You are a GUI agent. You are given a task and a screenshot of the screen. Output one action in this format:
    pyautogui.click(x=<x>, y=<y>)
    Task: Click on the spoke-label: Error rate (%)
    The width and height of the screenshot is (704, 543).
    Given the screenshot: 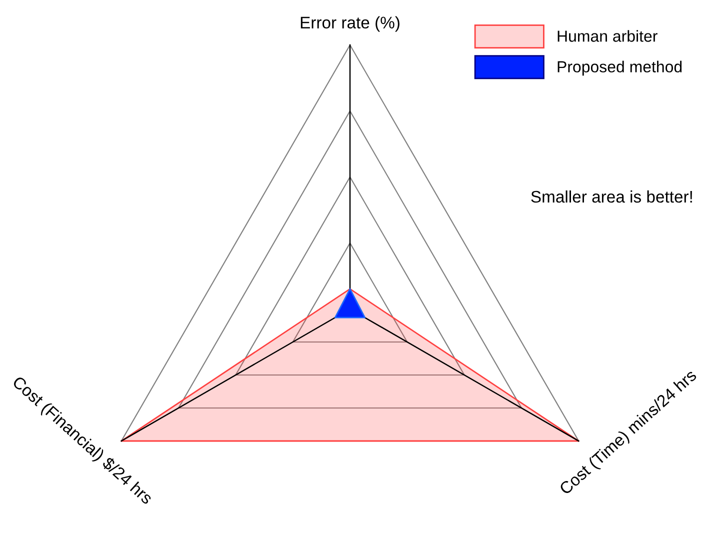 What is the action you would take?
    pyautogui.click(x=350, y=24)
    